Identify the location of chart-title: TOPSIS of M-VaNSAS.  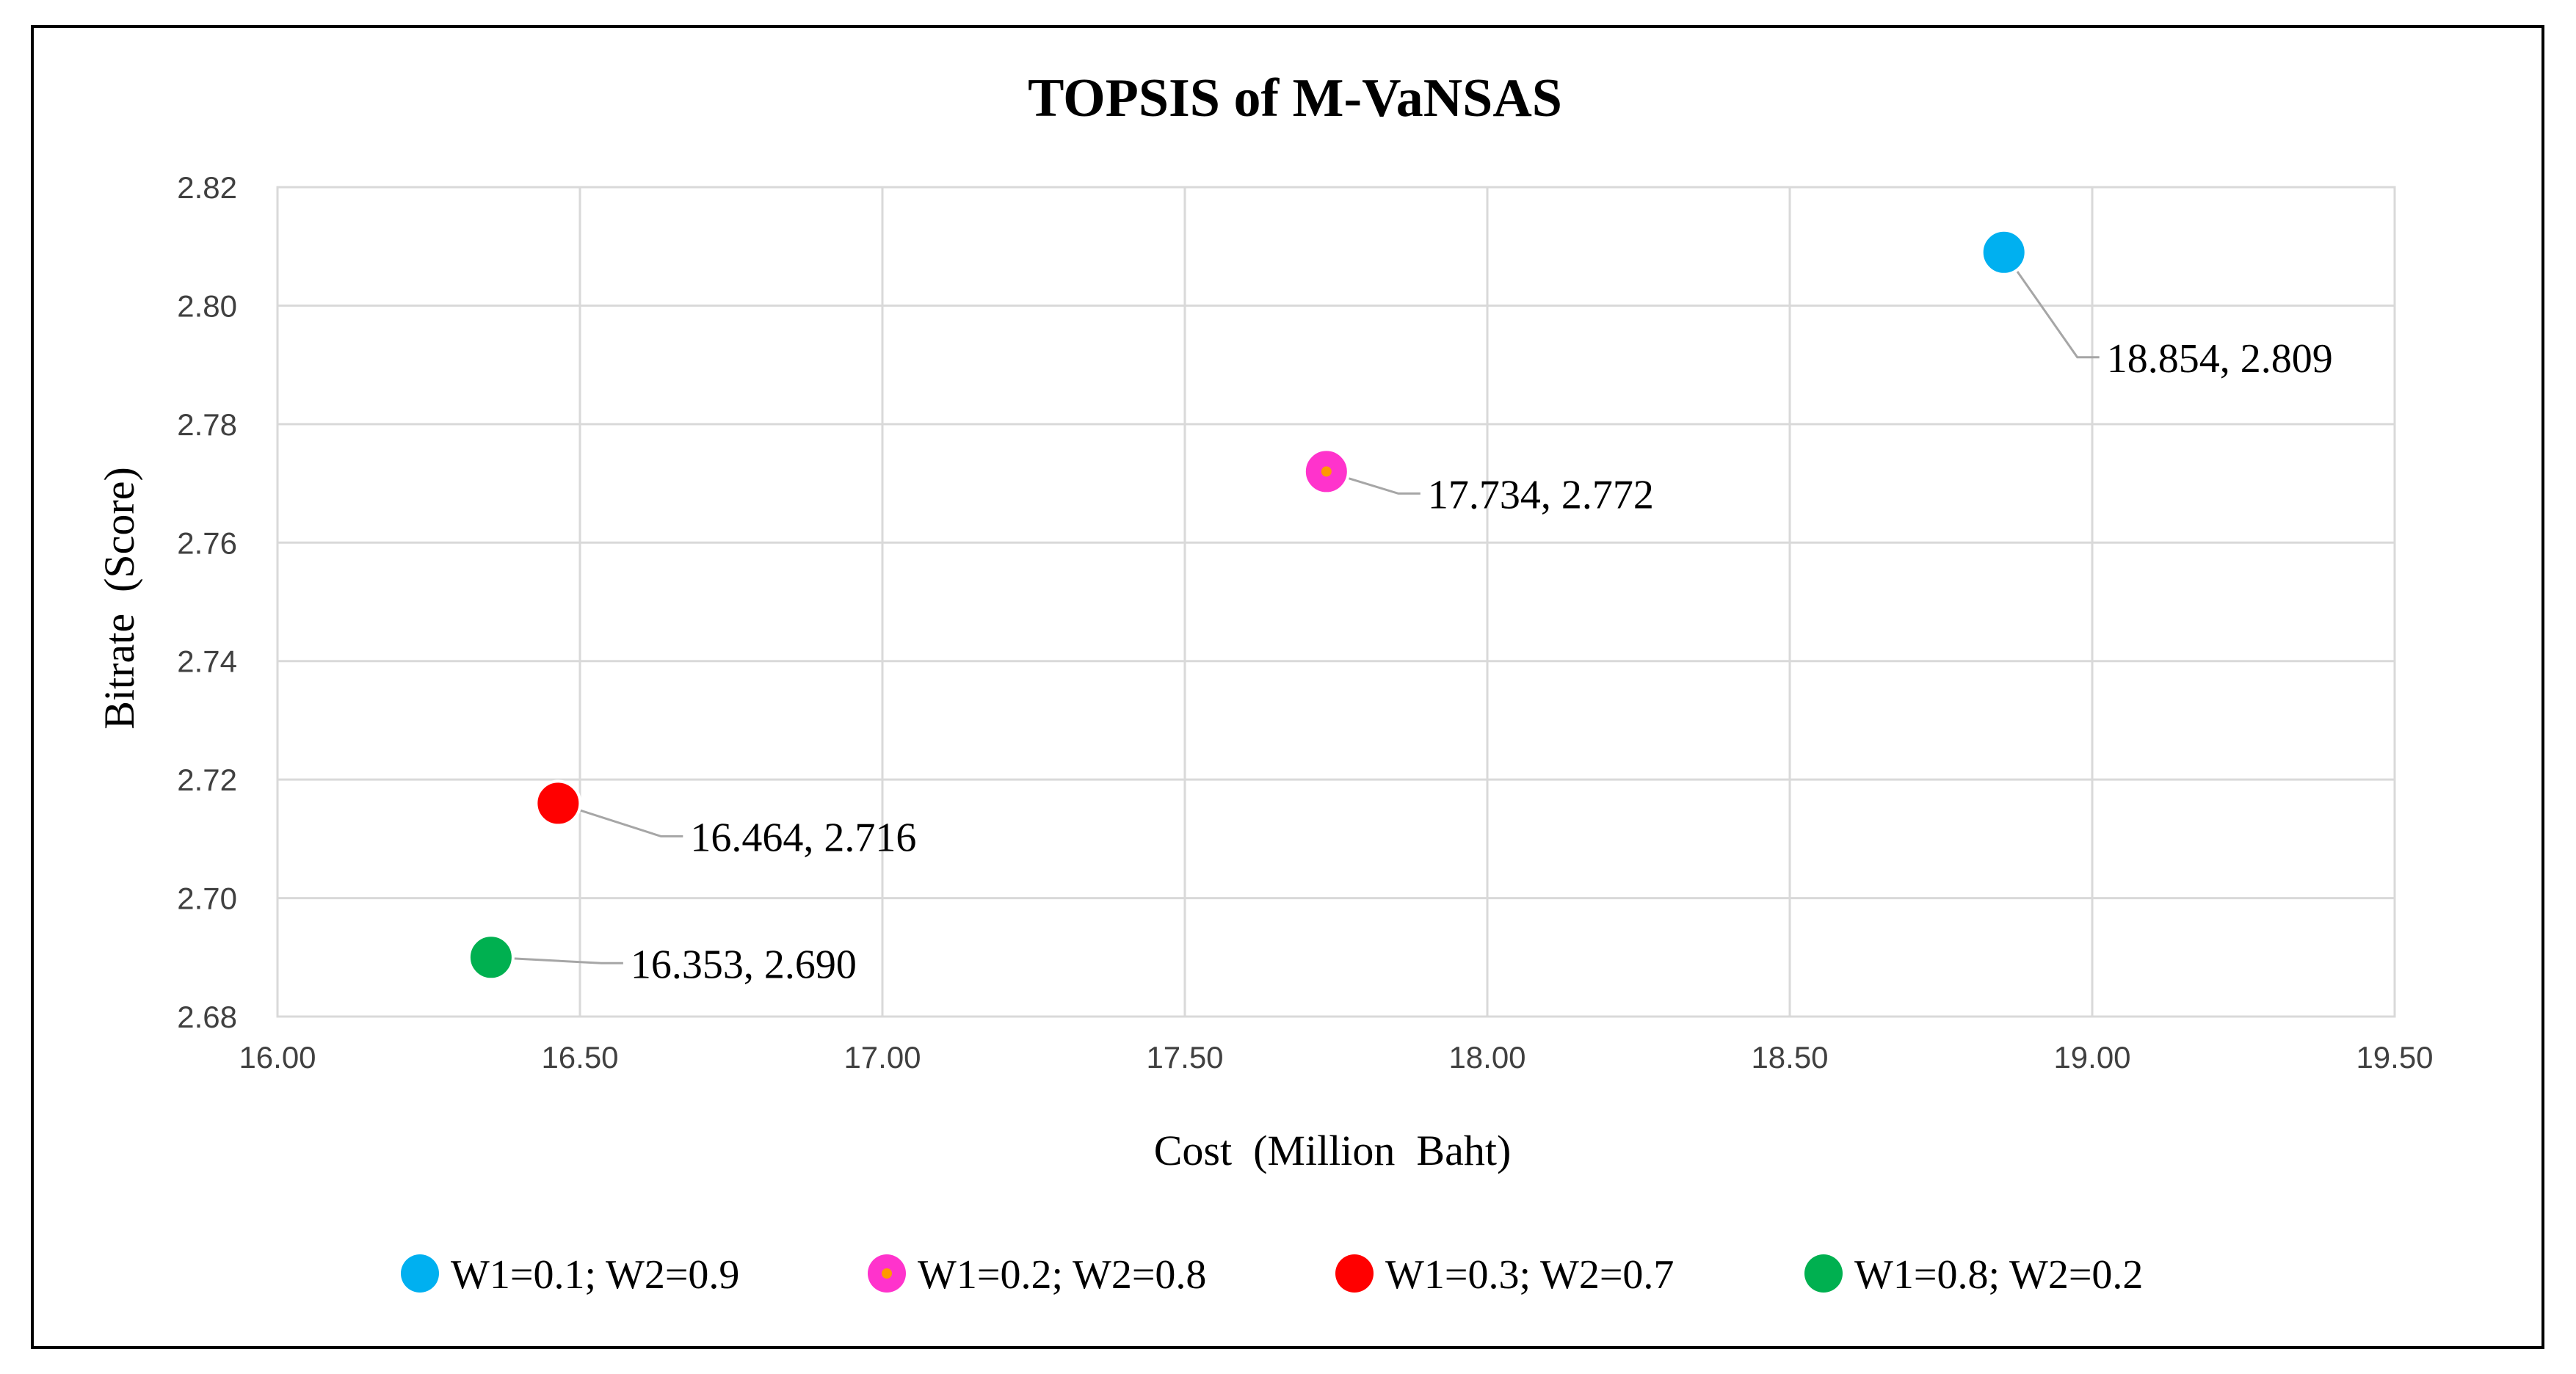
(1295, 98).